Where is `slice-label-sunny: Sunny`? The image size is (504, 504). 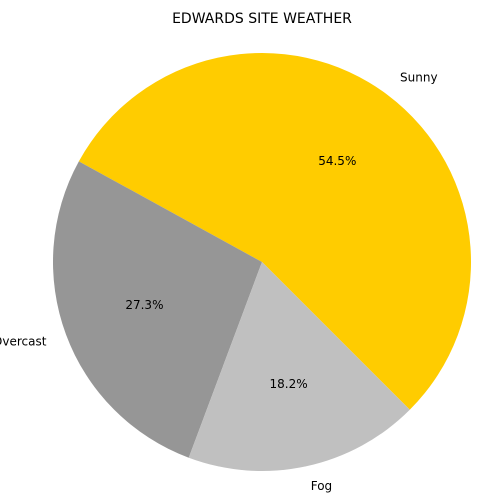 slice-label-sunny: Sunny is located at coordinates (419, 78).